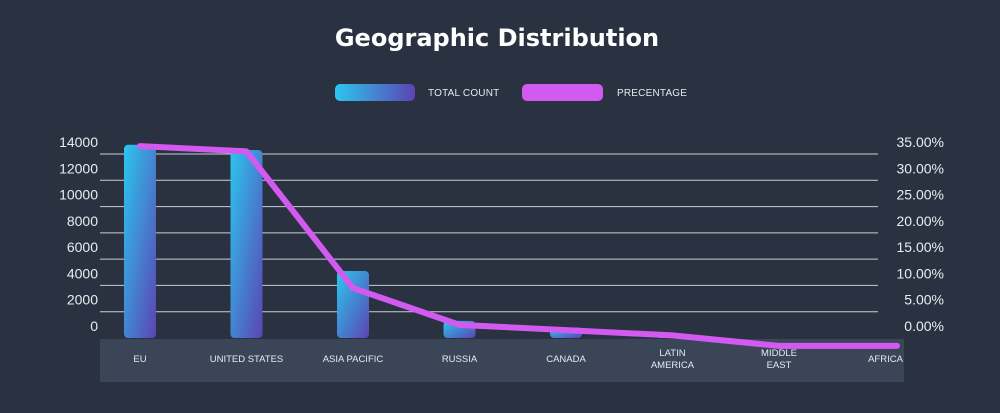  I want to click on y-left-tick-label: 4000, so click(82, 273).